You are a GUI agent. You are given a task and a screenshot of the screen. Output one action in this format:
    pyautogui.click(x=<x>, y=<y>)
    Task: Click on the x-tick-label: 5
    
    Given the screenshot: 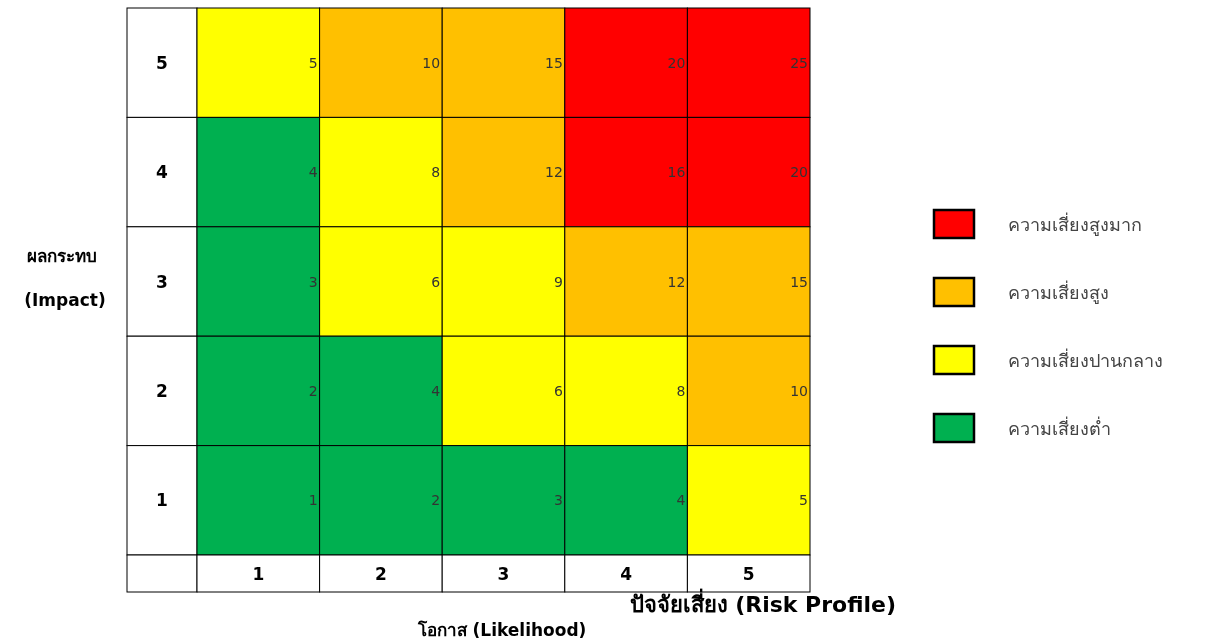 What is the action you would take?
    pyautogui.click(x=748, y=574)
    